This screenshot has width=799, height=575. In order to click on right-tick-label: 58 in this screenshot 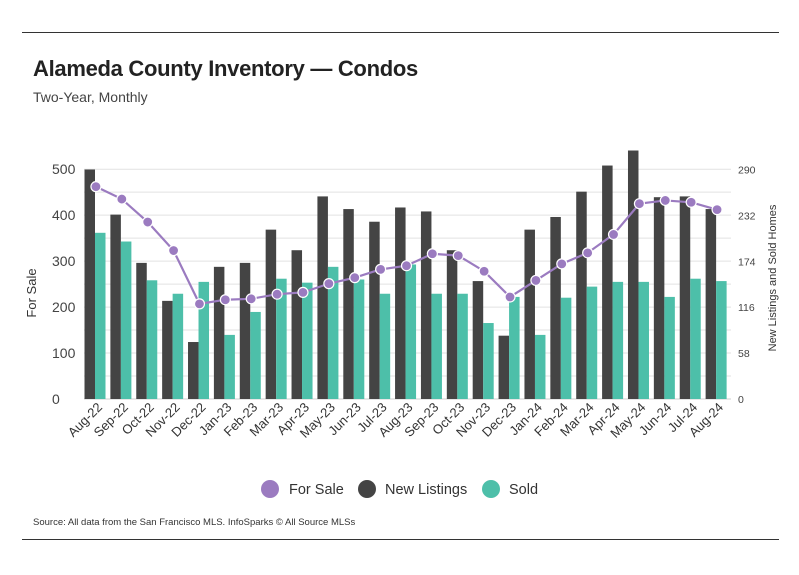, I will do `click(744, 354)`.